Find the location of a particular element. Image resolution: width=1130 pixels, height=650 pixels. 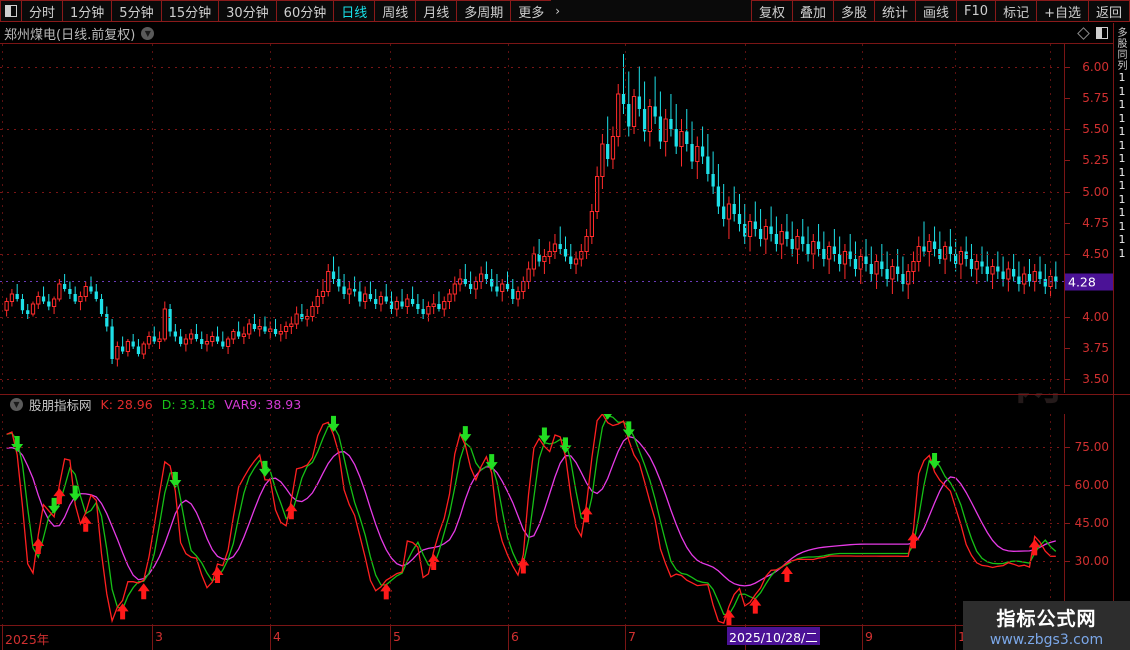

chevron-right-icon: › is located at coordinates (558, 10).